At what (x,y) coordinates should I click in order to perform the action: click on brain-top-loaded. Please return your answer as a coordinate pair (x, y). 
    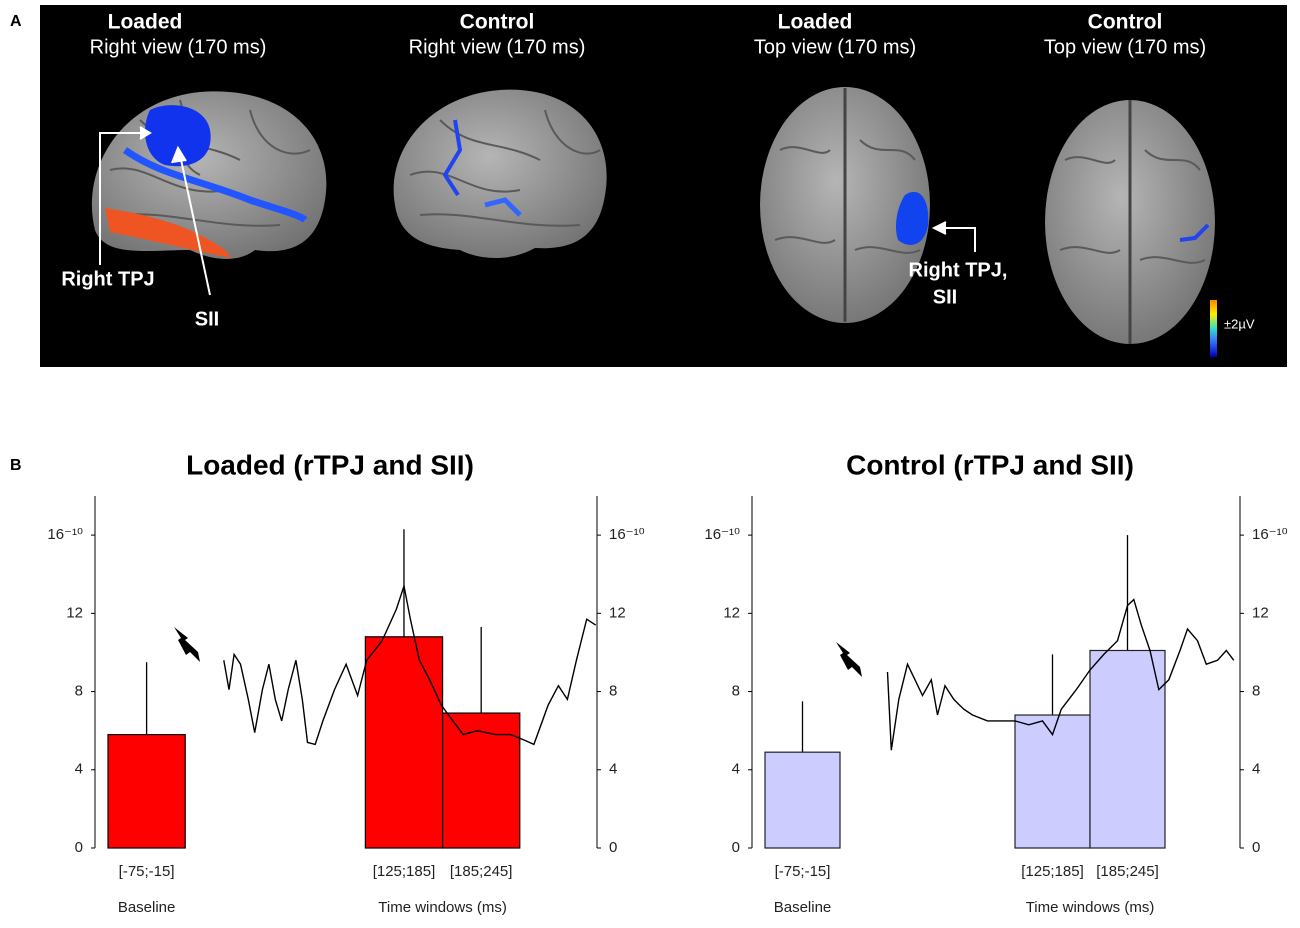
    Looking at the image, I should click on (845, 205).